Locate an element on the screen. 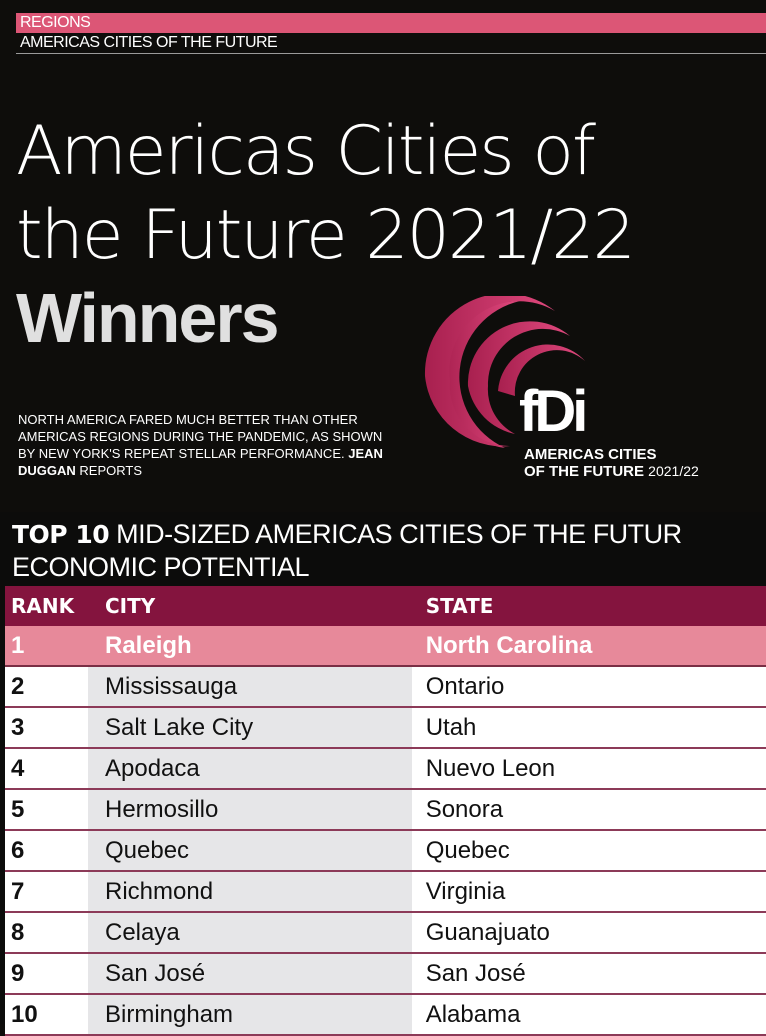 This screenshot has height=1036, width=766. state-cell: Sonora is located at coordinates (588, 810).